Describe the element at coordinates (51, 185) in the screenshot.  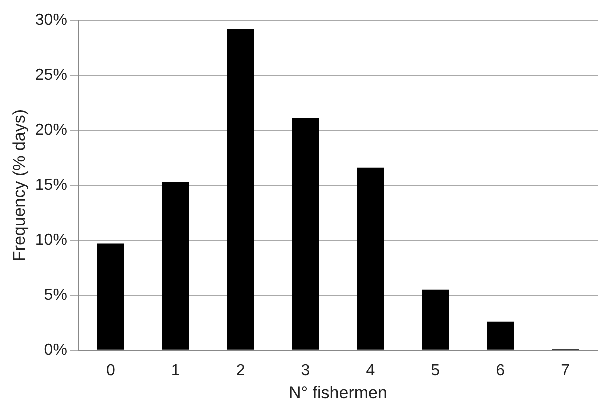
I see `y-tick-label: 15%` at that location.